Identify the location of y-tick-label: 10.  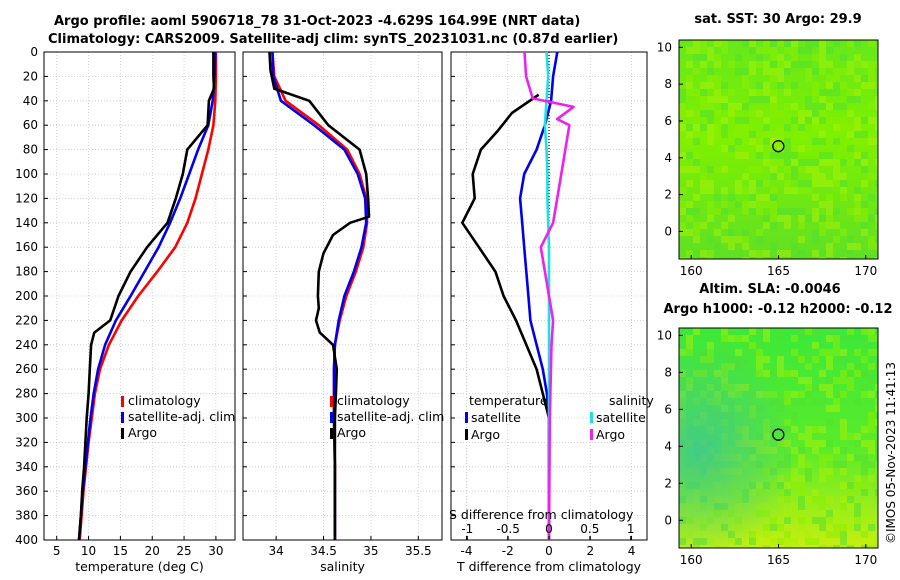
(664, 335).